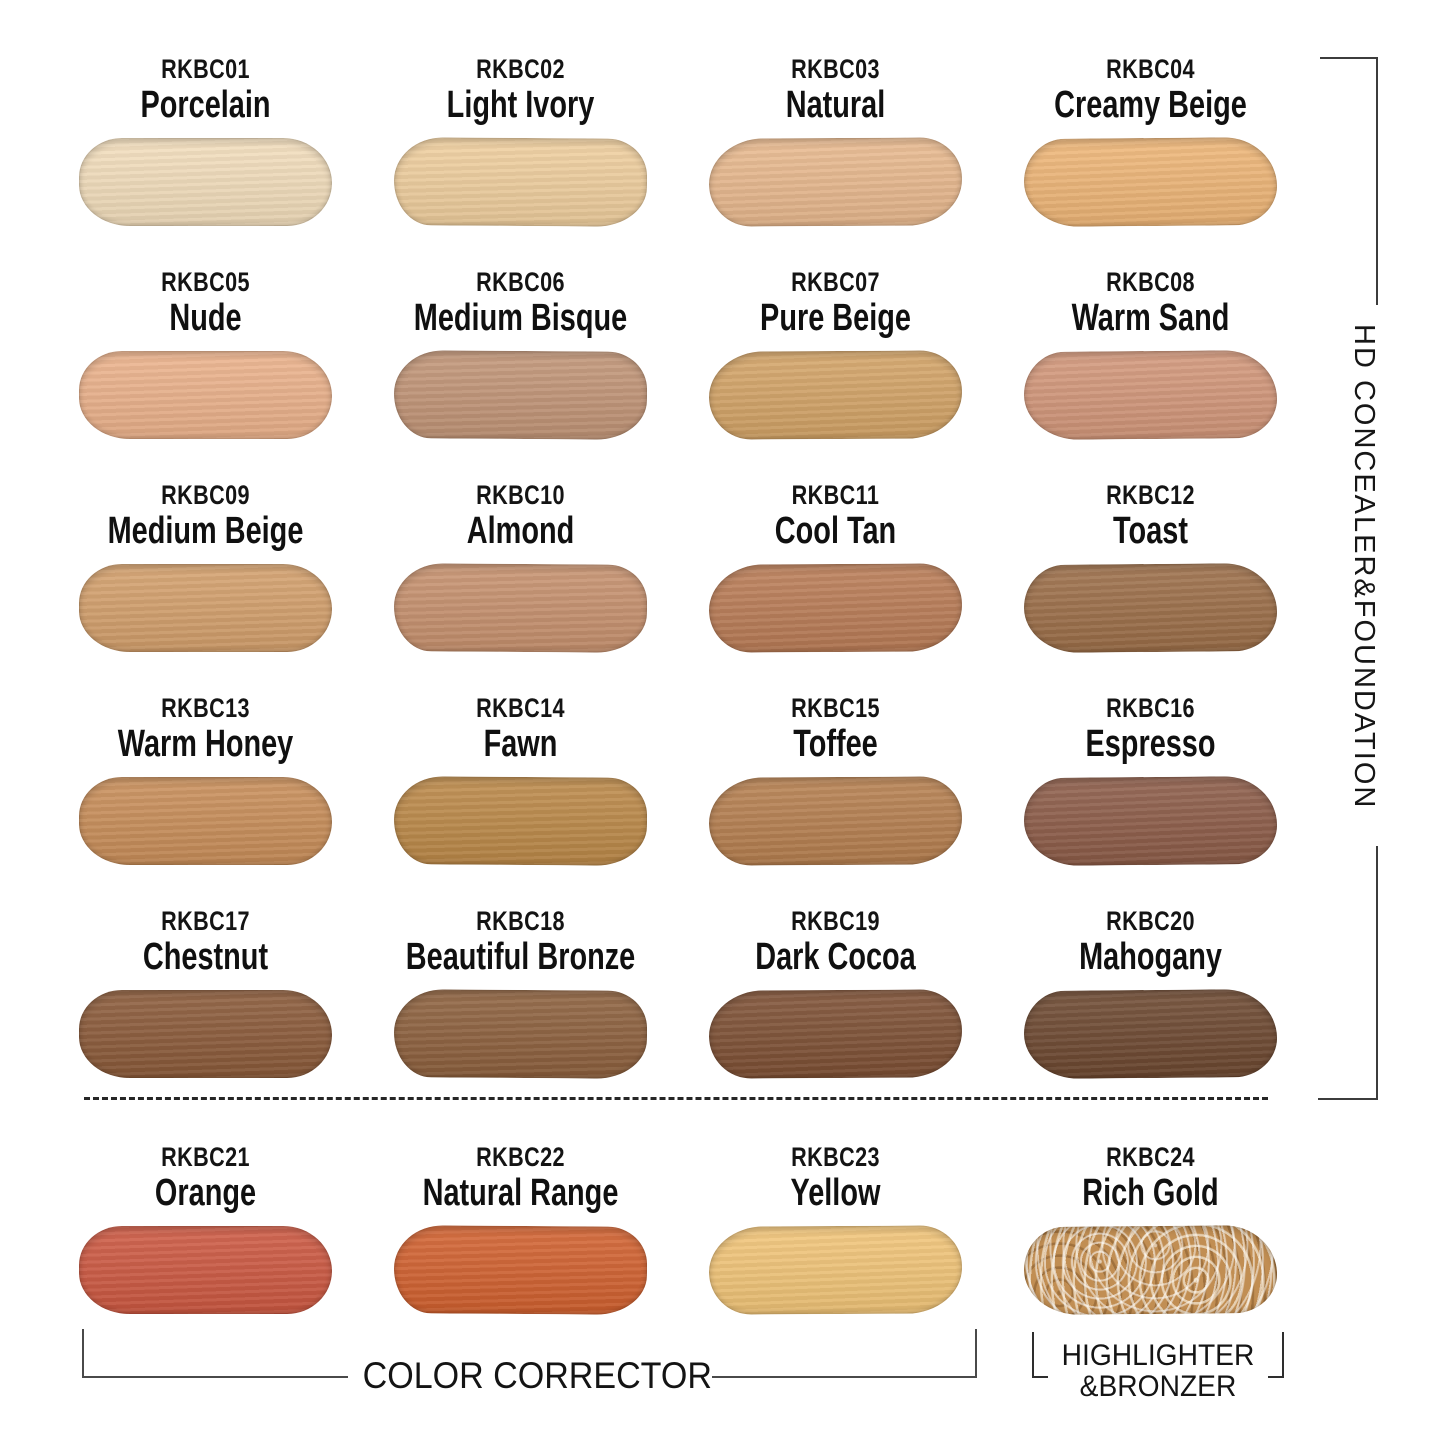  Describe the element at coordinates (205, 318) in the screenshot. I see `shade-name: Nude` at that location.